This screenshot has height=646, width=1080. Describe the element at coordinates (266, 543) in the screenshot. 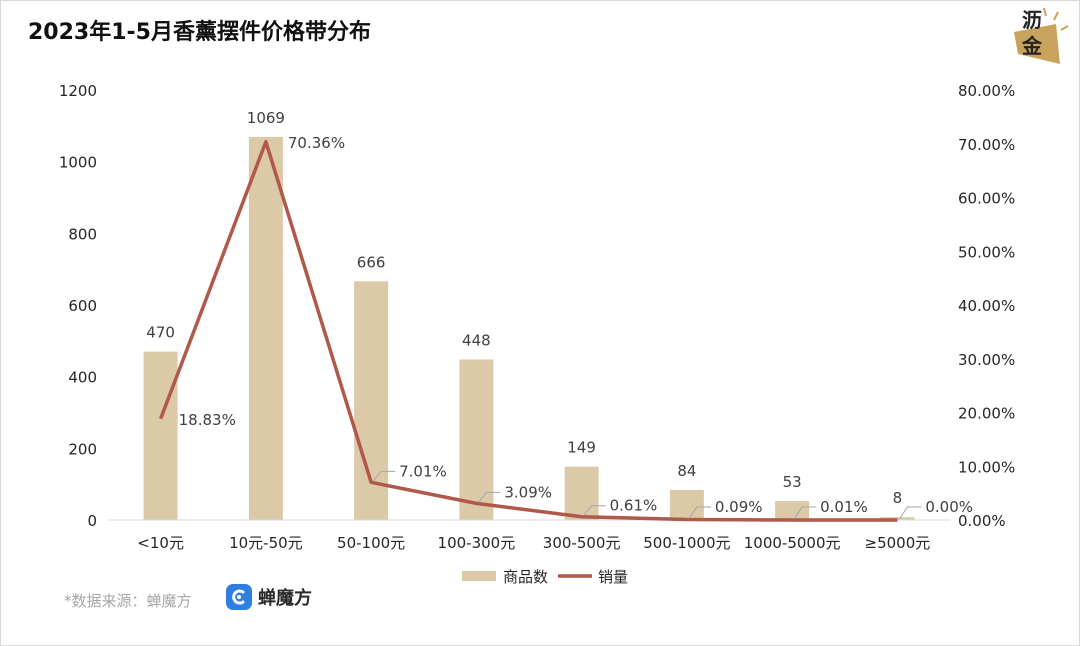

I see `x-tick-label: 10元-50元` at that location.